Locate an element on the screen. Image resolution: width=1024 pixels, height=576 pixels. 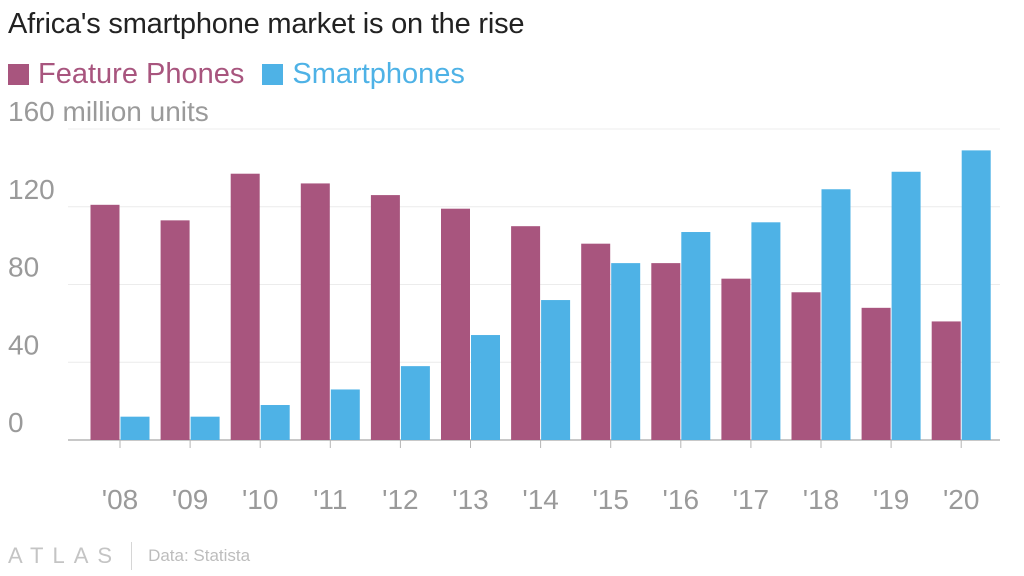
y-axis-labels: 0 40 80 120 160 million units is located at coordinates (108, 267).